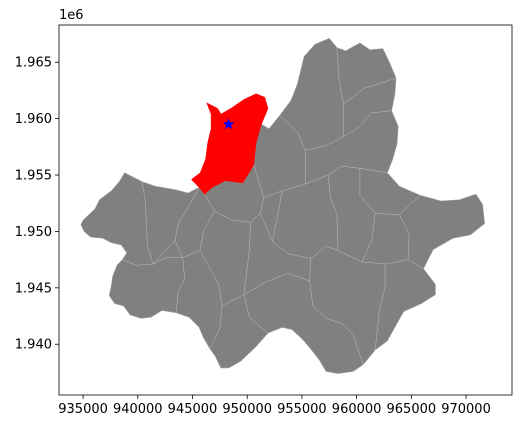 The width and height of the screenshot is (520, 428). I want to click on x-tick-label: 955000, so click(302, 409).